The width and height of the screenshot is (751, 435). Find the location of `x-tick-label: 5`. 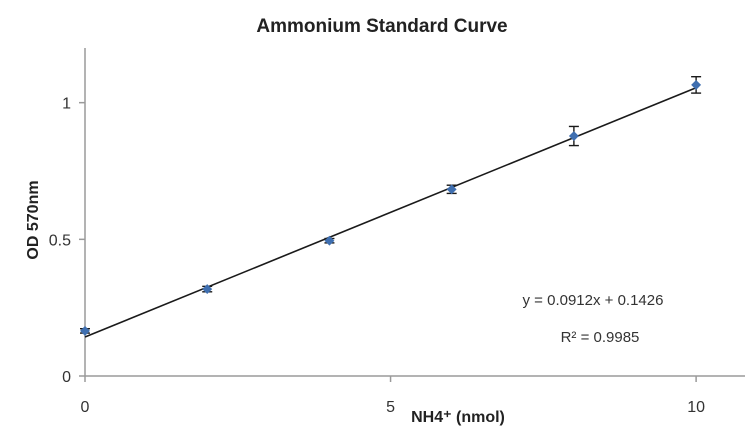

x-tick-label: 5 is located at coordinates (390, 407).